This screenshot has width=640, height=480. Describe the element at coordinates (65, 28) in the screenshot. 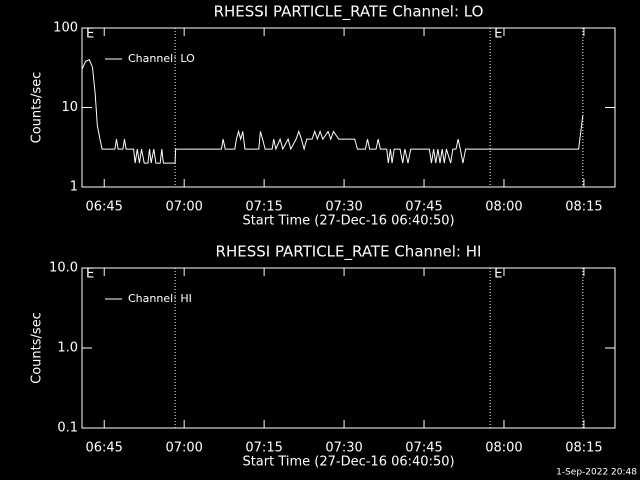

I see `y-tick-label: 100` at that location.